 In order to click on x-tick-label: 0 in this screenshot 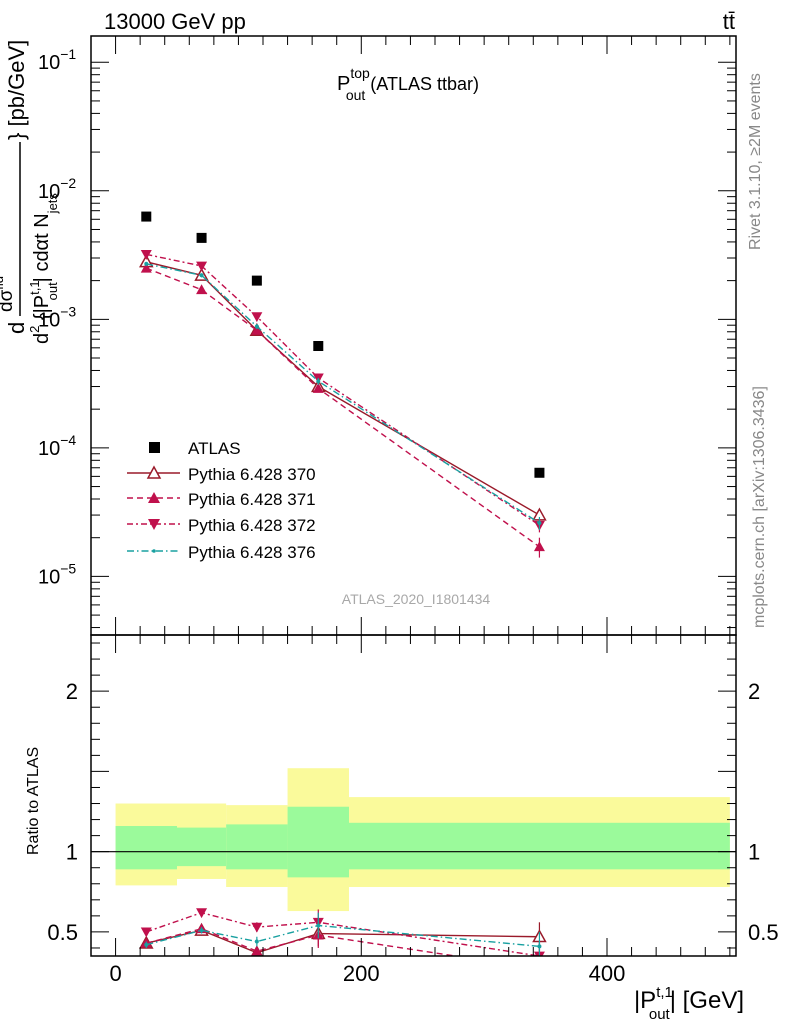, I will do `click(115, 973)`.